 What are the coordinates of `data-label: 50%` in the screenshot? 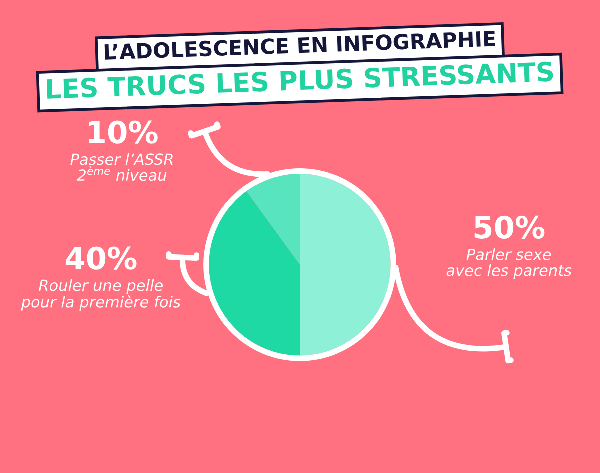 It's located at (509, 227).